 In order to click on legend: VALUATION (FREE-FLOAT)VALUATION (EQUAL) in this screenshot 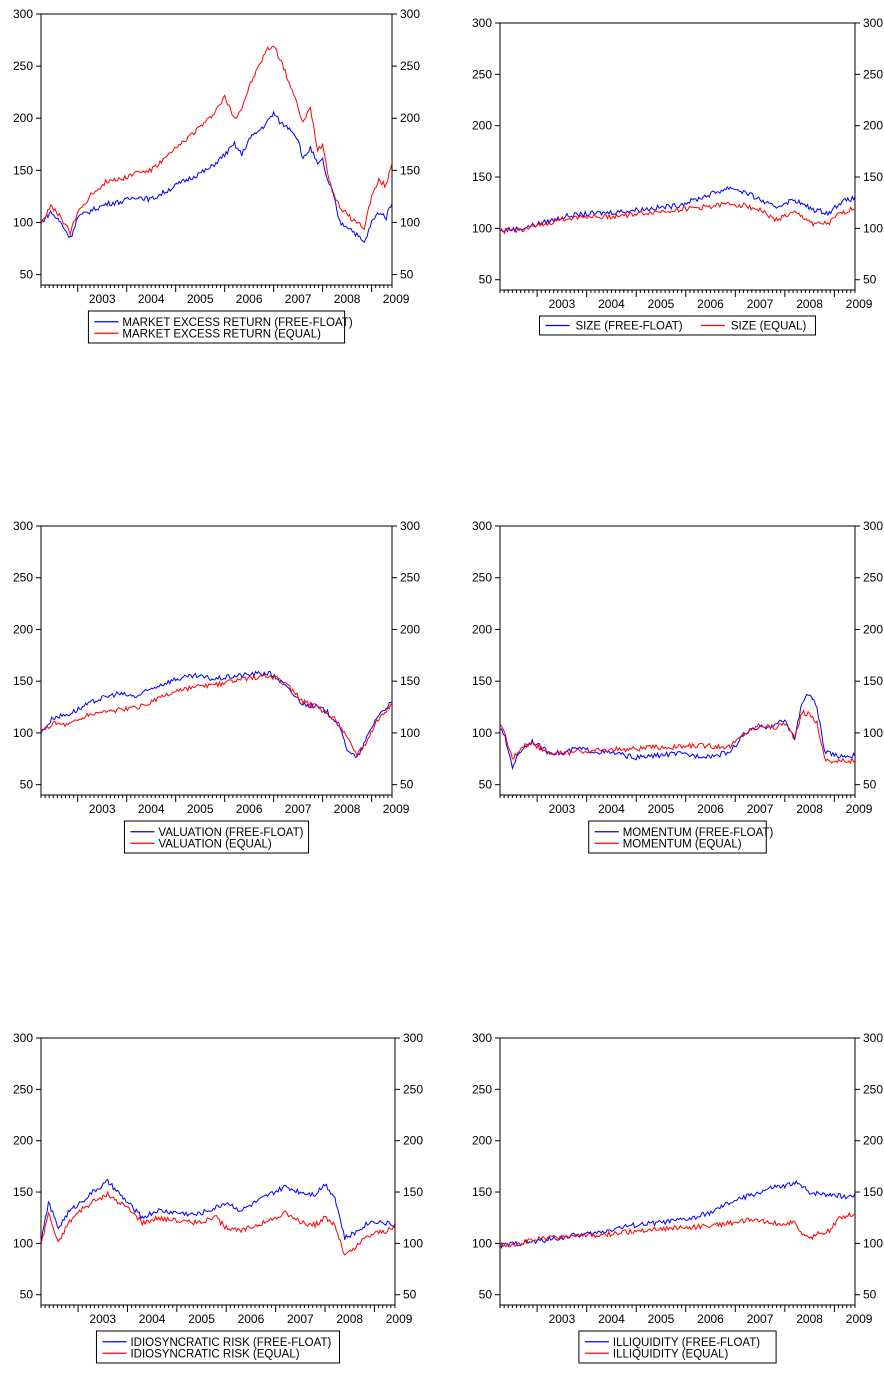, I will do `click(216, 837)`.